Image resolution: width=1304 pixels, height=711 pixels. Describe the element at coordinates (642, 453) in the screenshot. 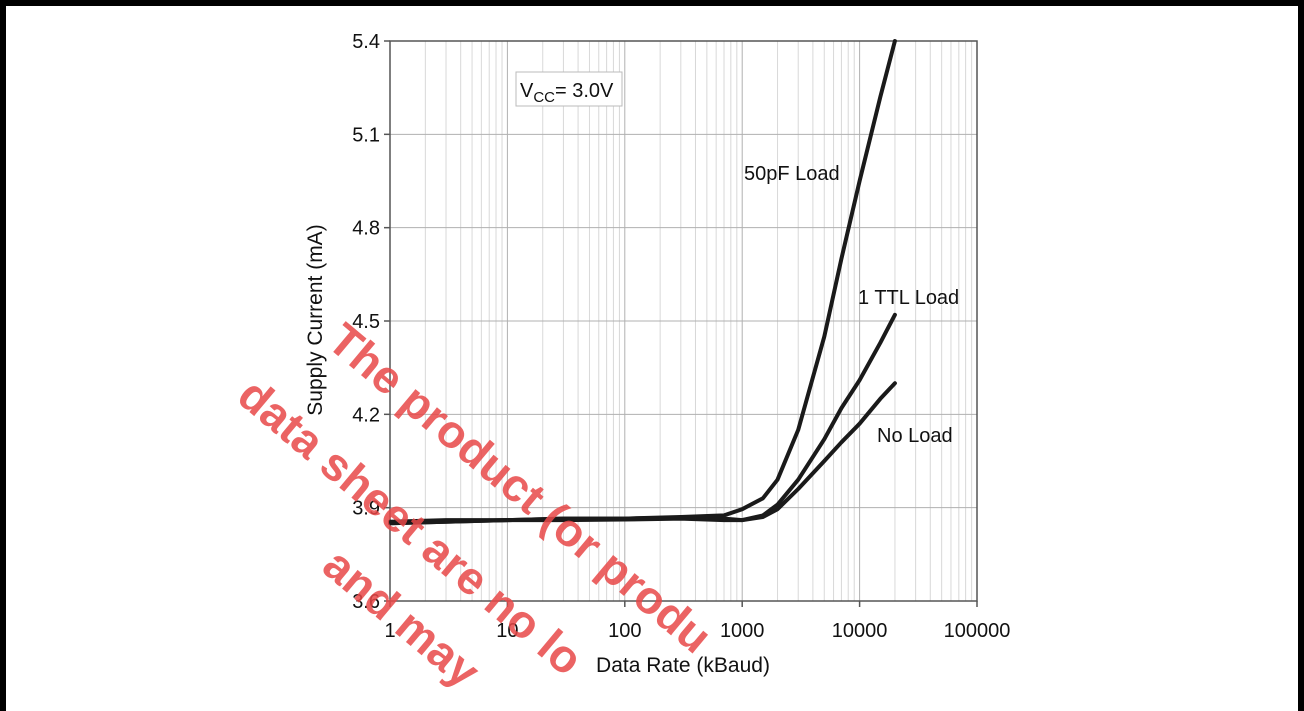

I see `series-line-no-load` at that location.